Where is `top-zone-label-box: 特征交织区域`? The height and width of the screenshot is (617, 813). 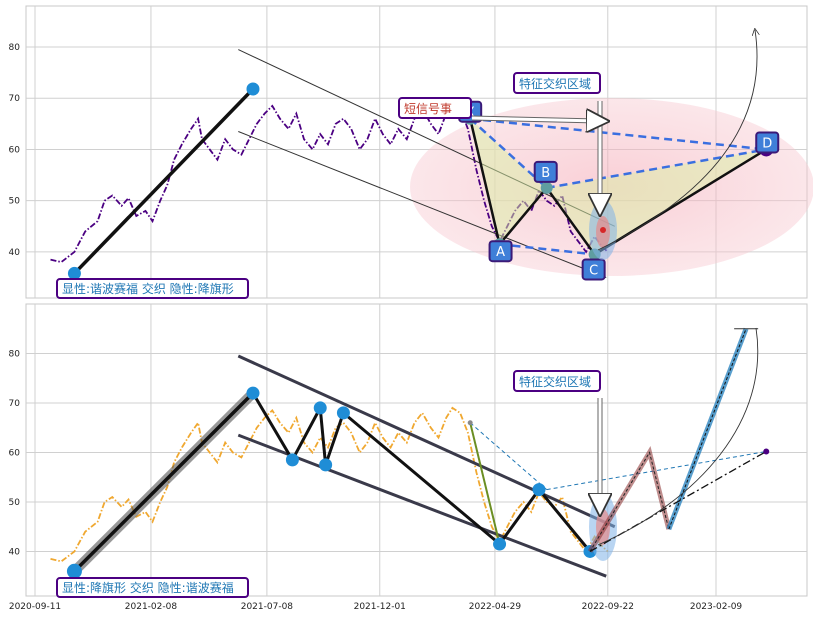 top-zone-label-box: 特征交织区域 is located at coordinates (557, 83).